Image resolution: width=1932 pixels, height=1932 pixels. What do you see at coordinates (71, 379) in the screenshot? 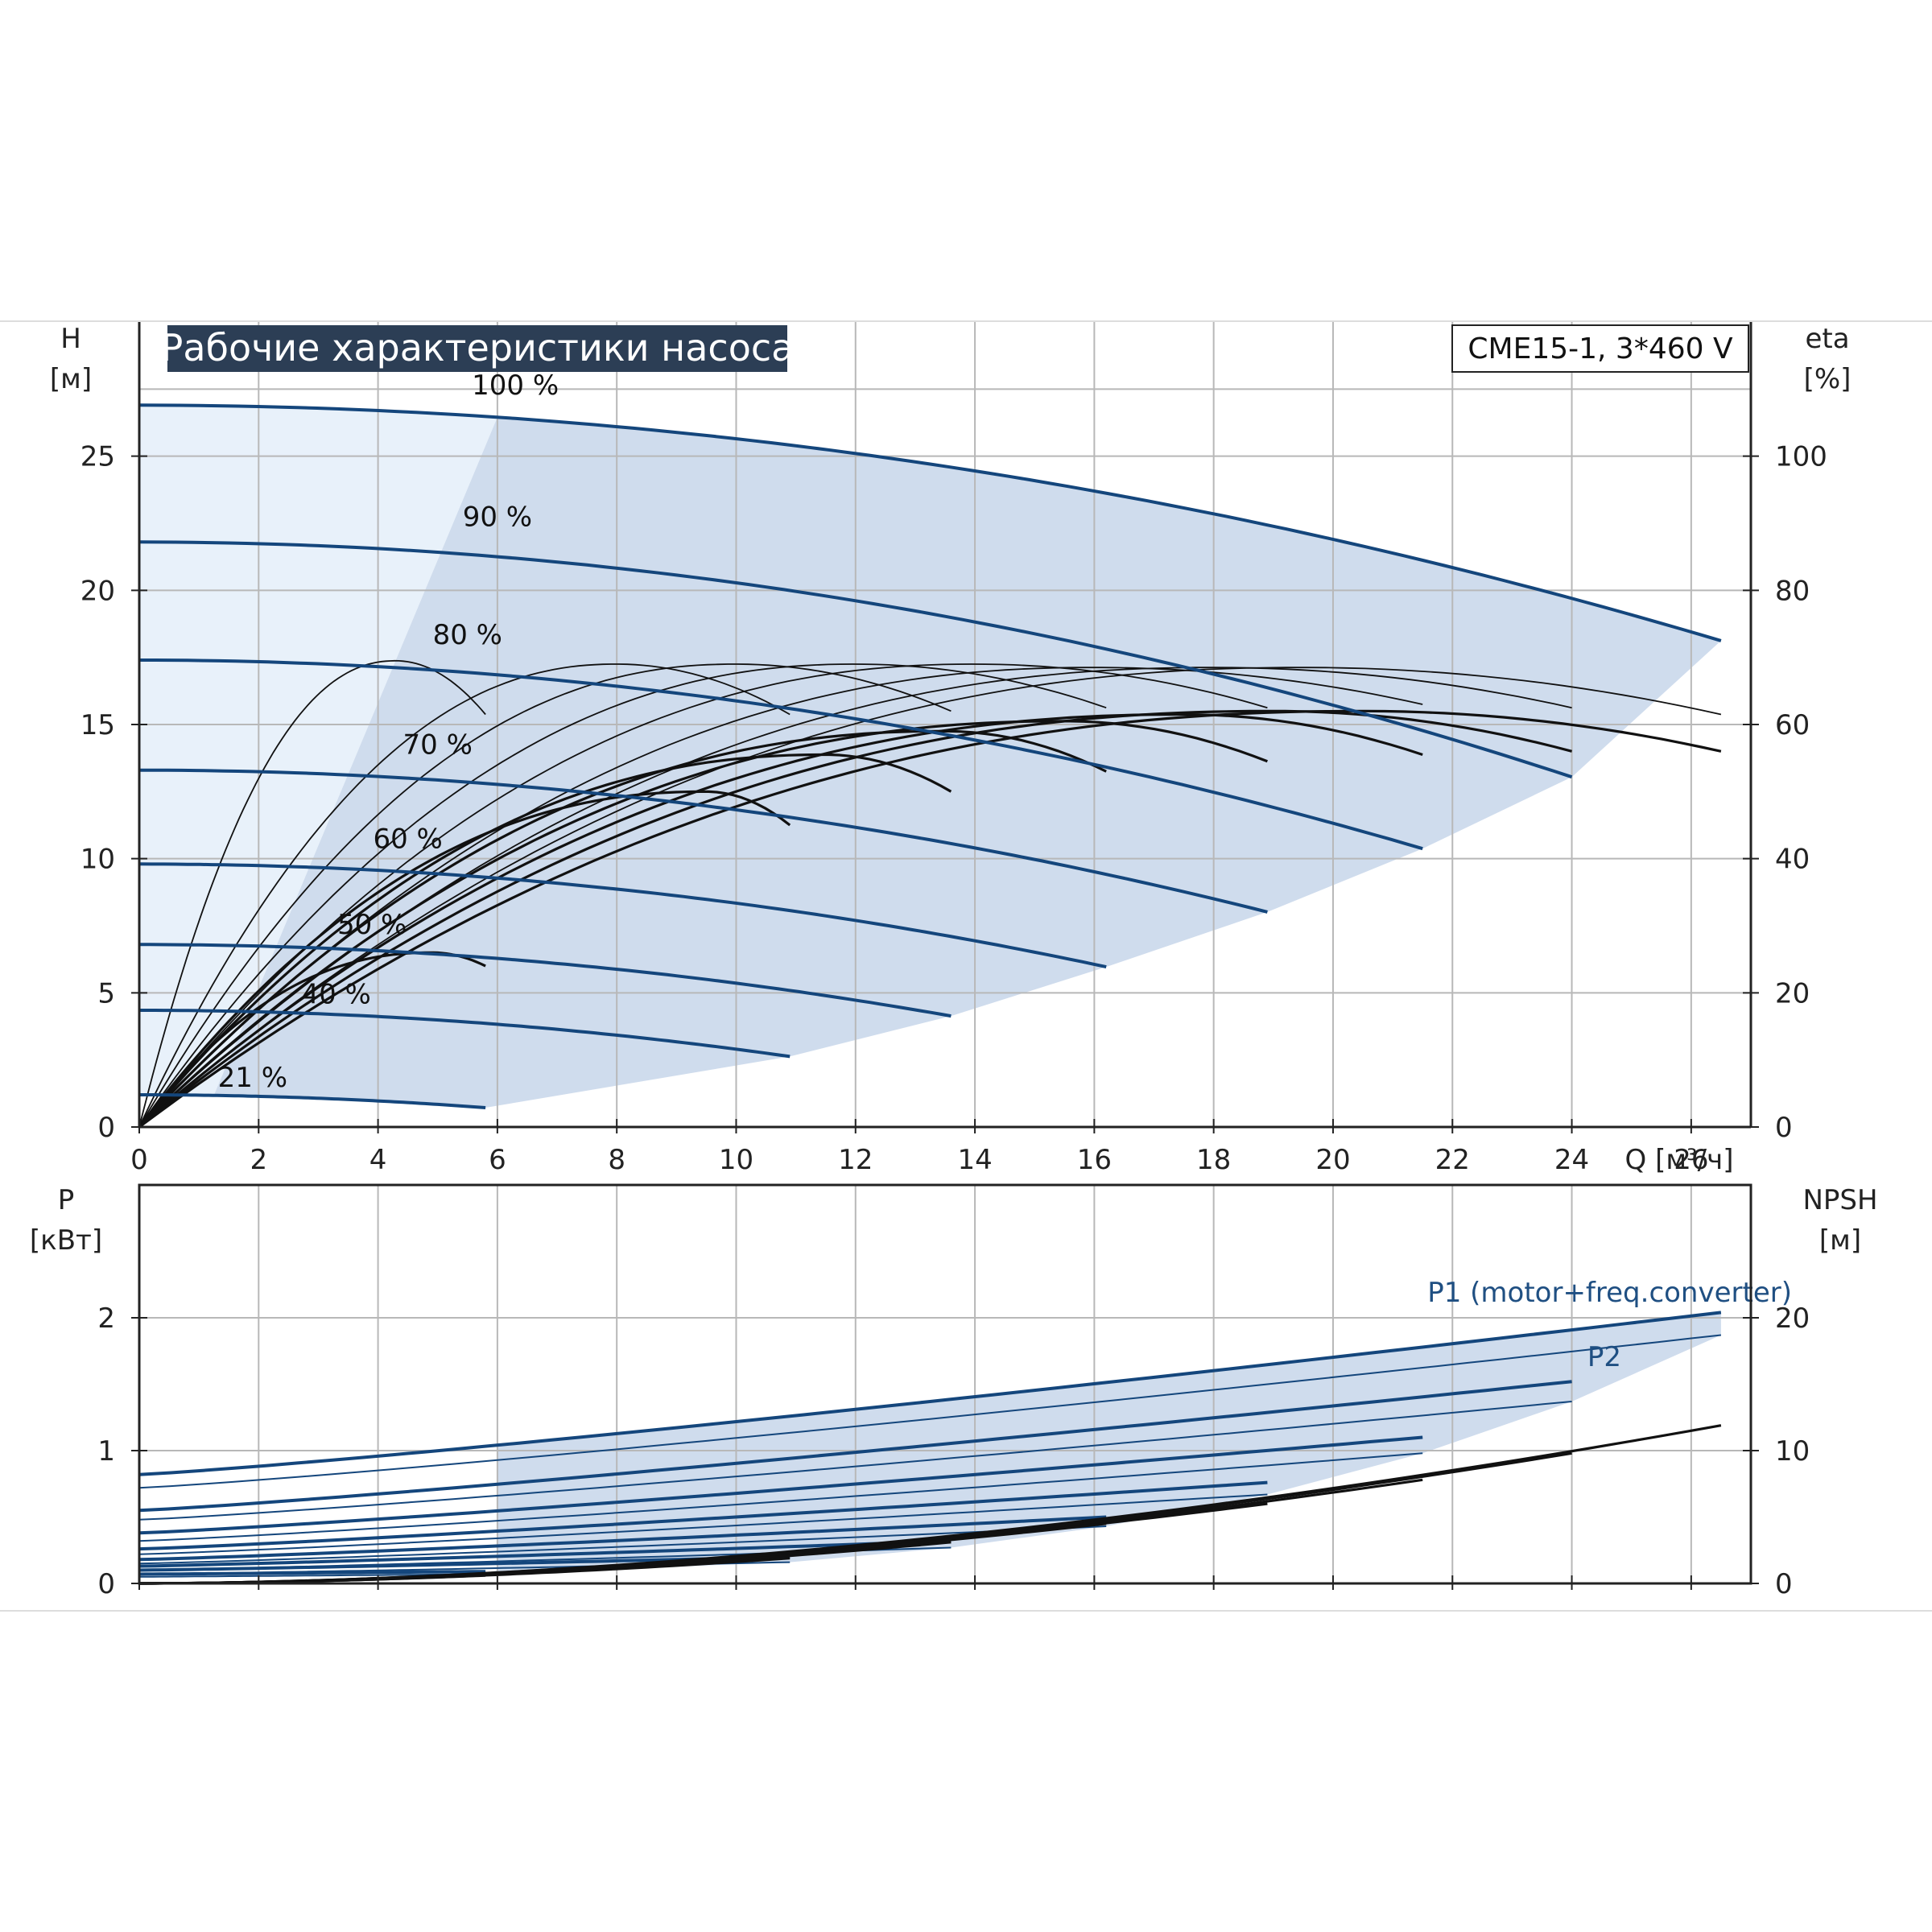
I see `head-axis-label: [м]` at bounding box center [71, 379].